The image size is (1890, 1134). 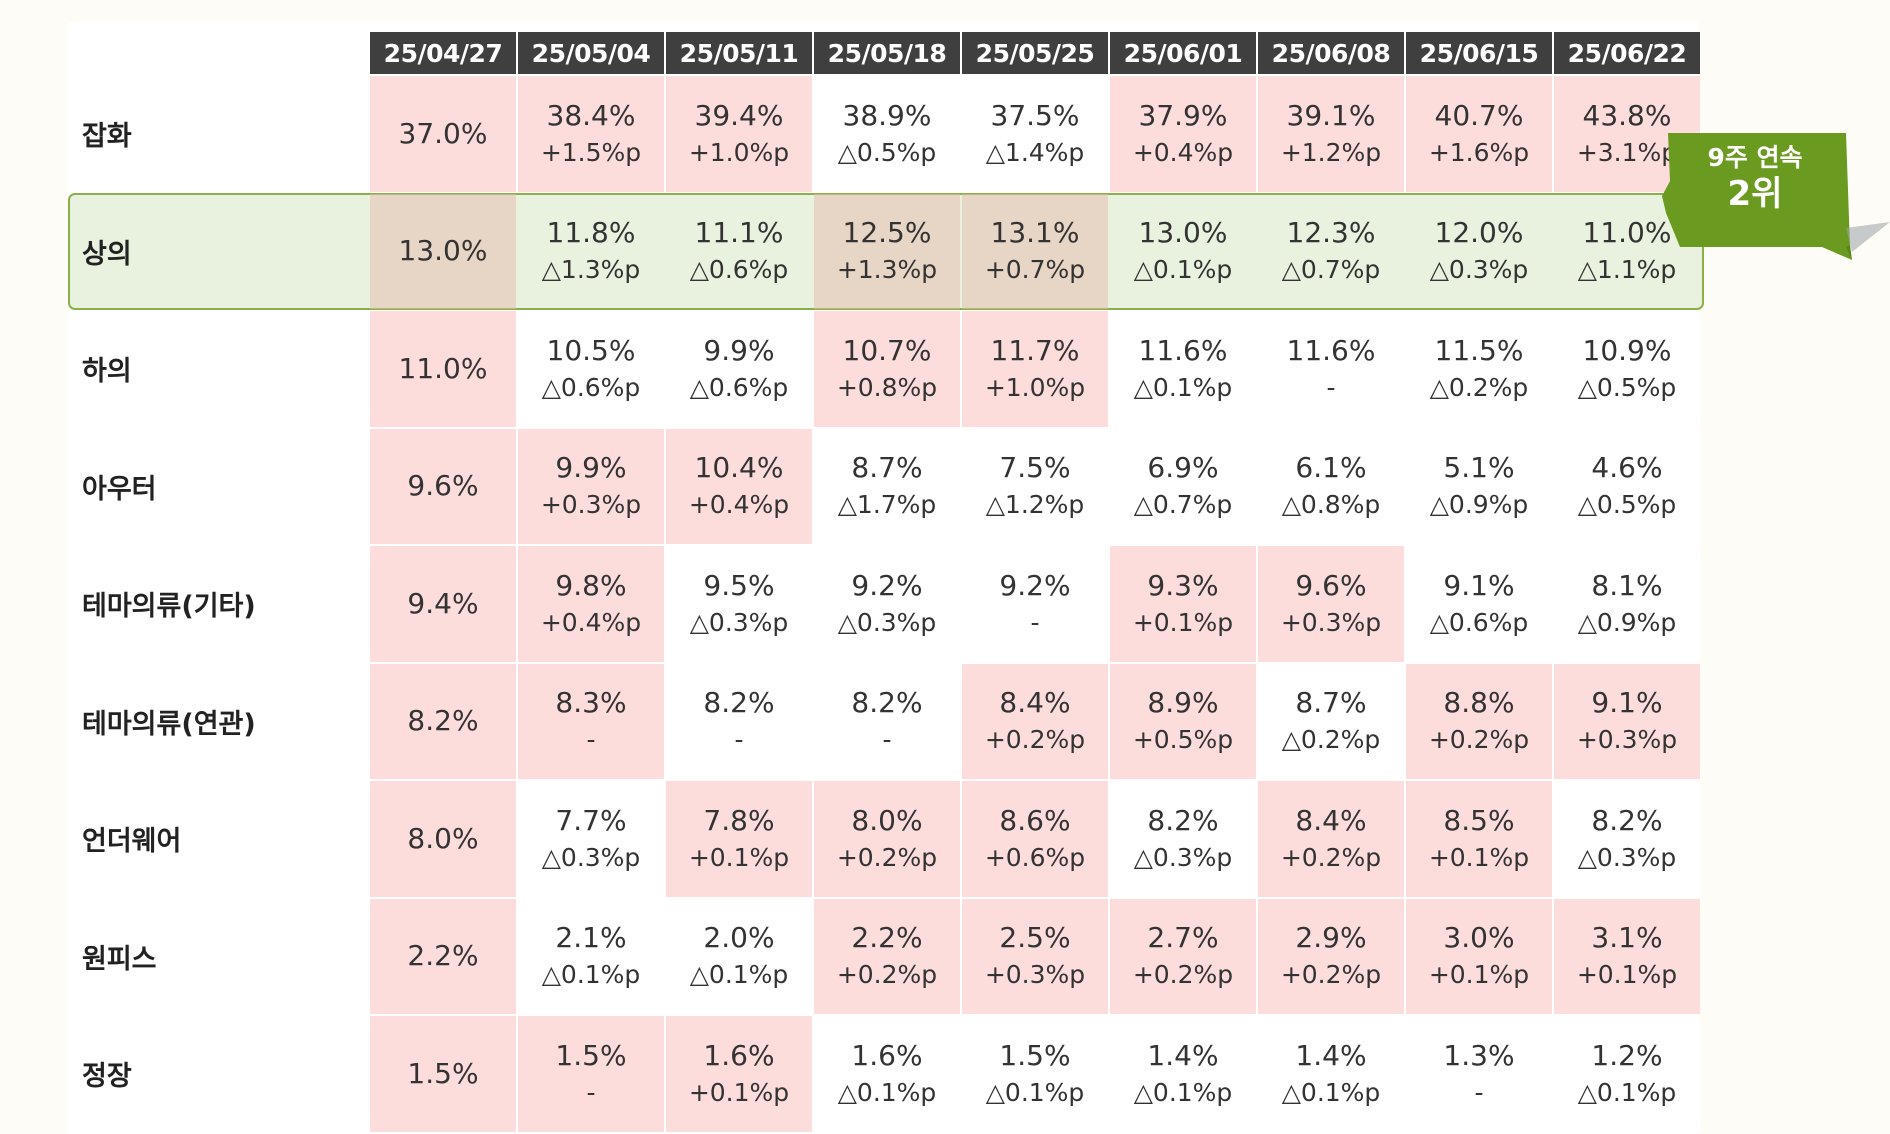 I want to click on cell-change-value: △1.1%p, so click(x=1627, y=270).